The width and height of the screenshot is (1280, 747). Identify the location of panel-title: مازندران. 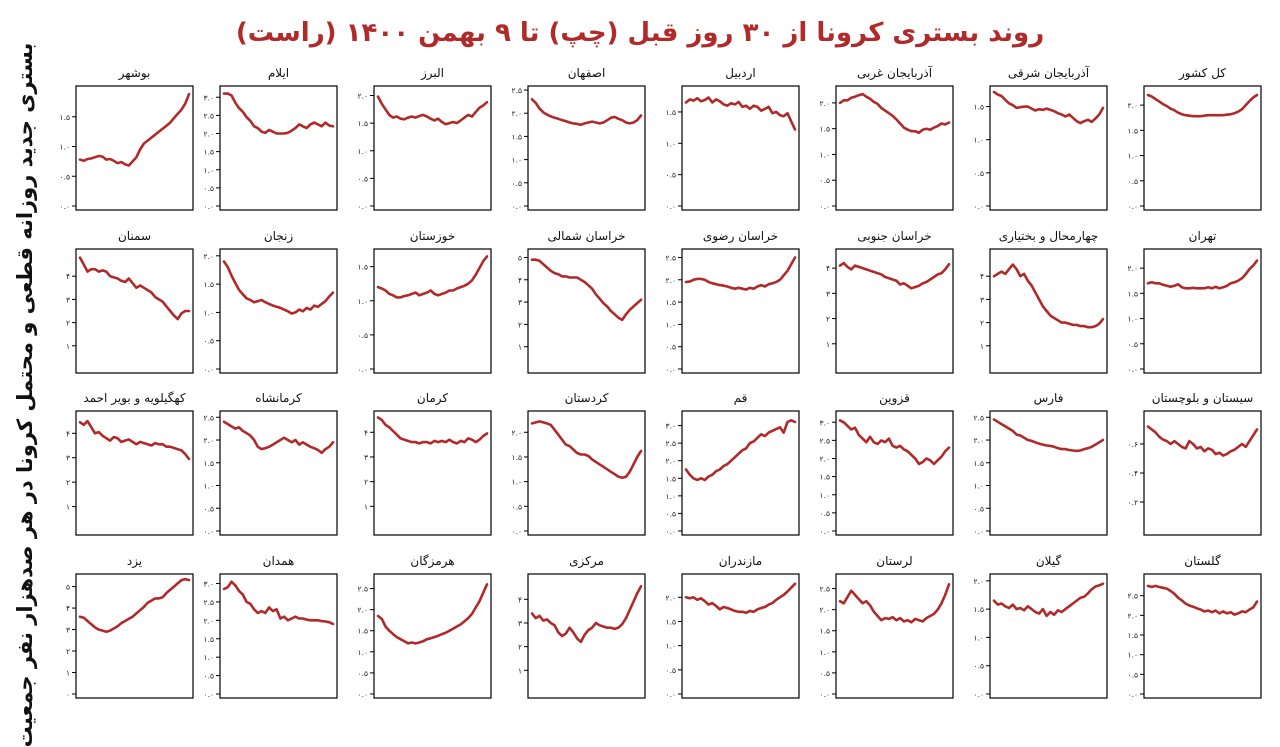
(740, 561).